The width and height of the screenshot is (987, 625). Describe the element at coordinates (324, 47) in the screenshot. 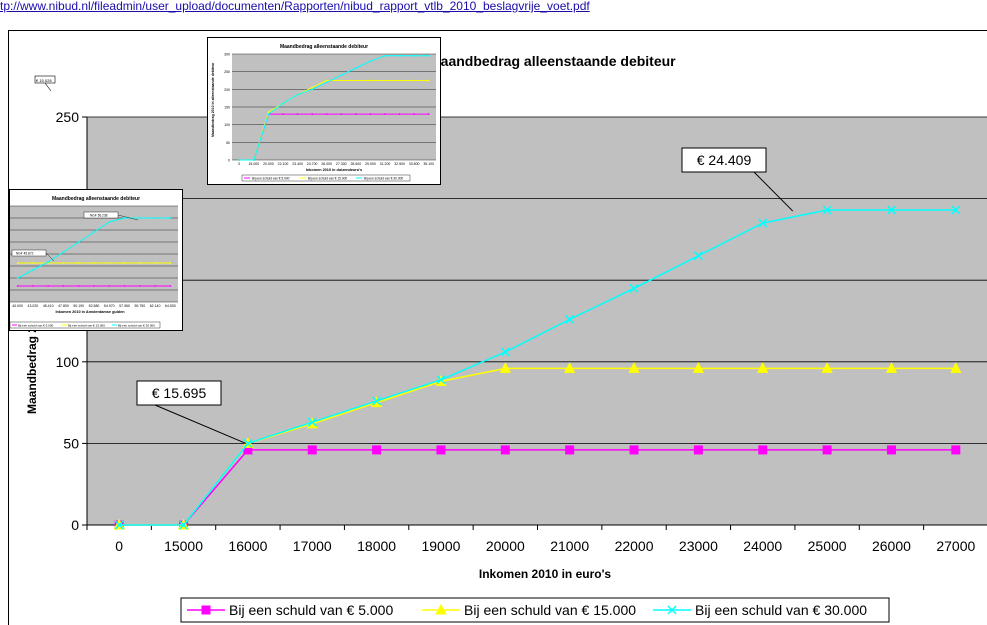

I see `inset-a-title: Maandbedrag alleenstaande debiteur` at that location.